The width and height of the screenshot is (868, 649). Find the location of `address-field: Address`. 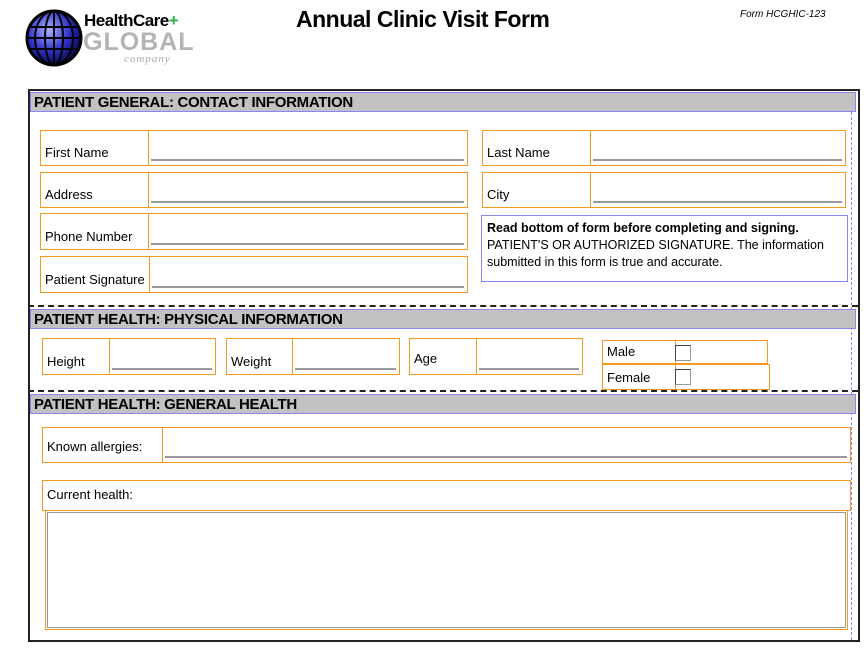

address-field: Address is located at coordinates (254, 190).